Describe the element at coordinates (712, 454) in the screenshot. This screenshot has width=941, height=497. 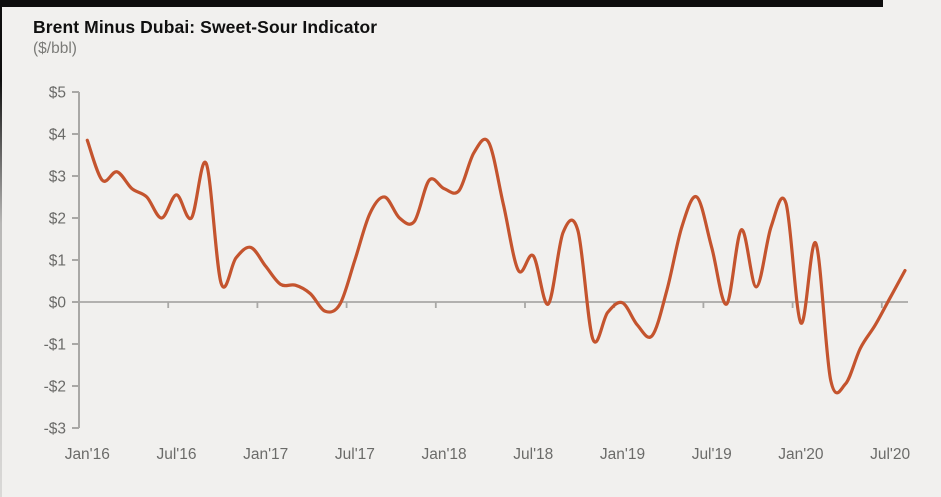
I see `x-tick-label: Jul'19` at that location.